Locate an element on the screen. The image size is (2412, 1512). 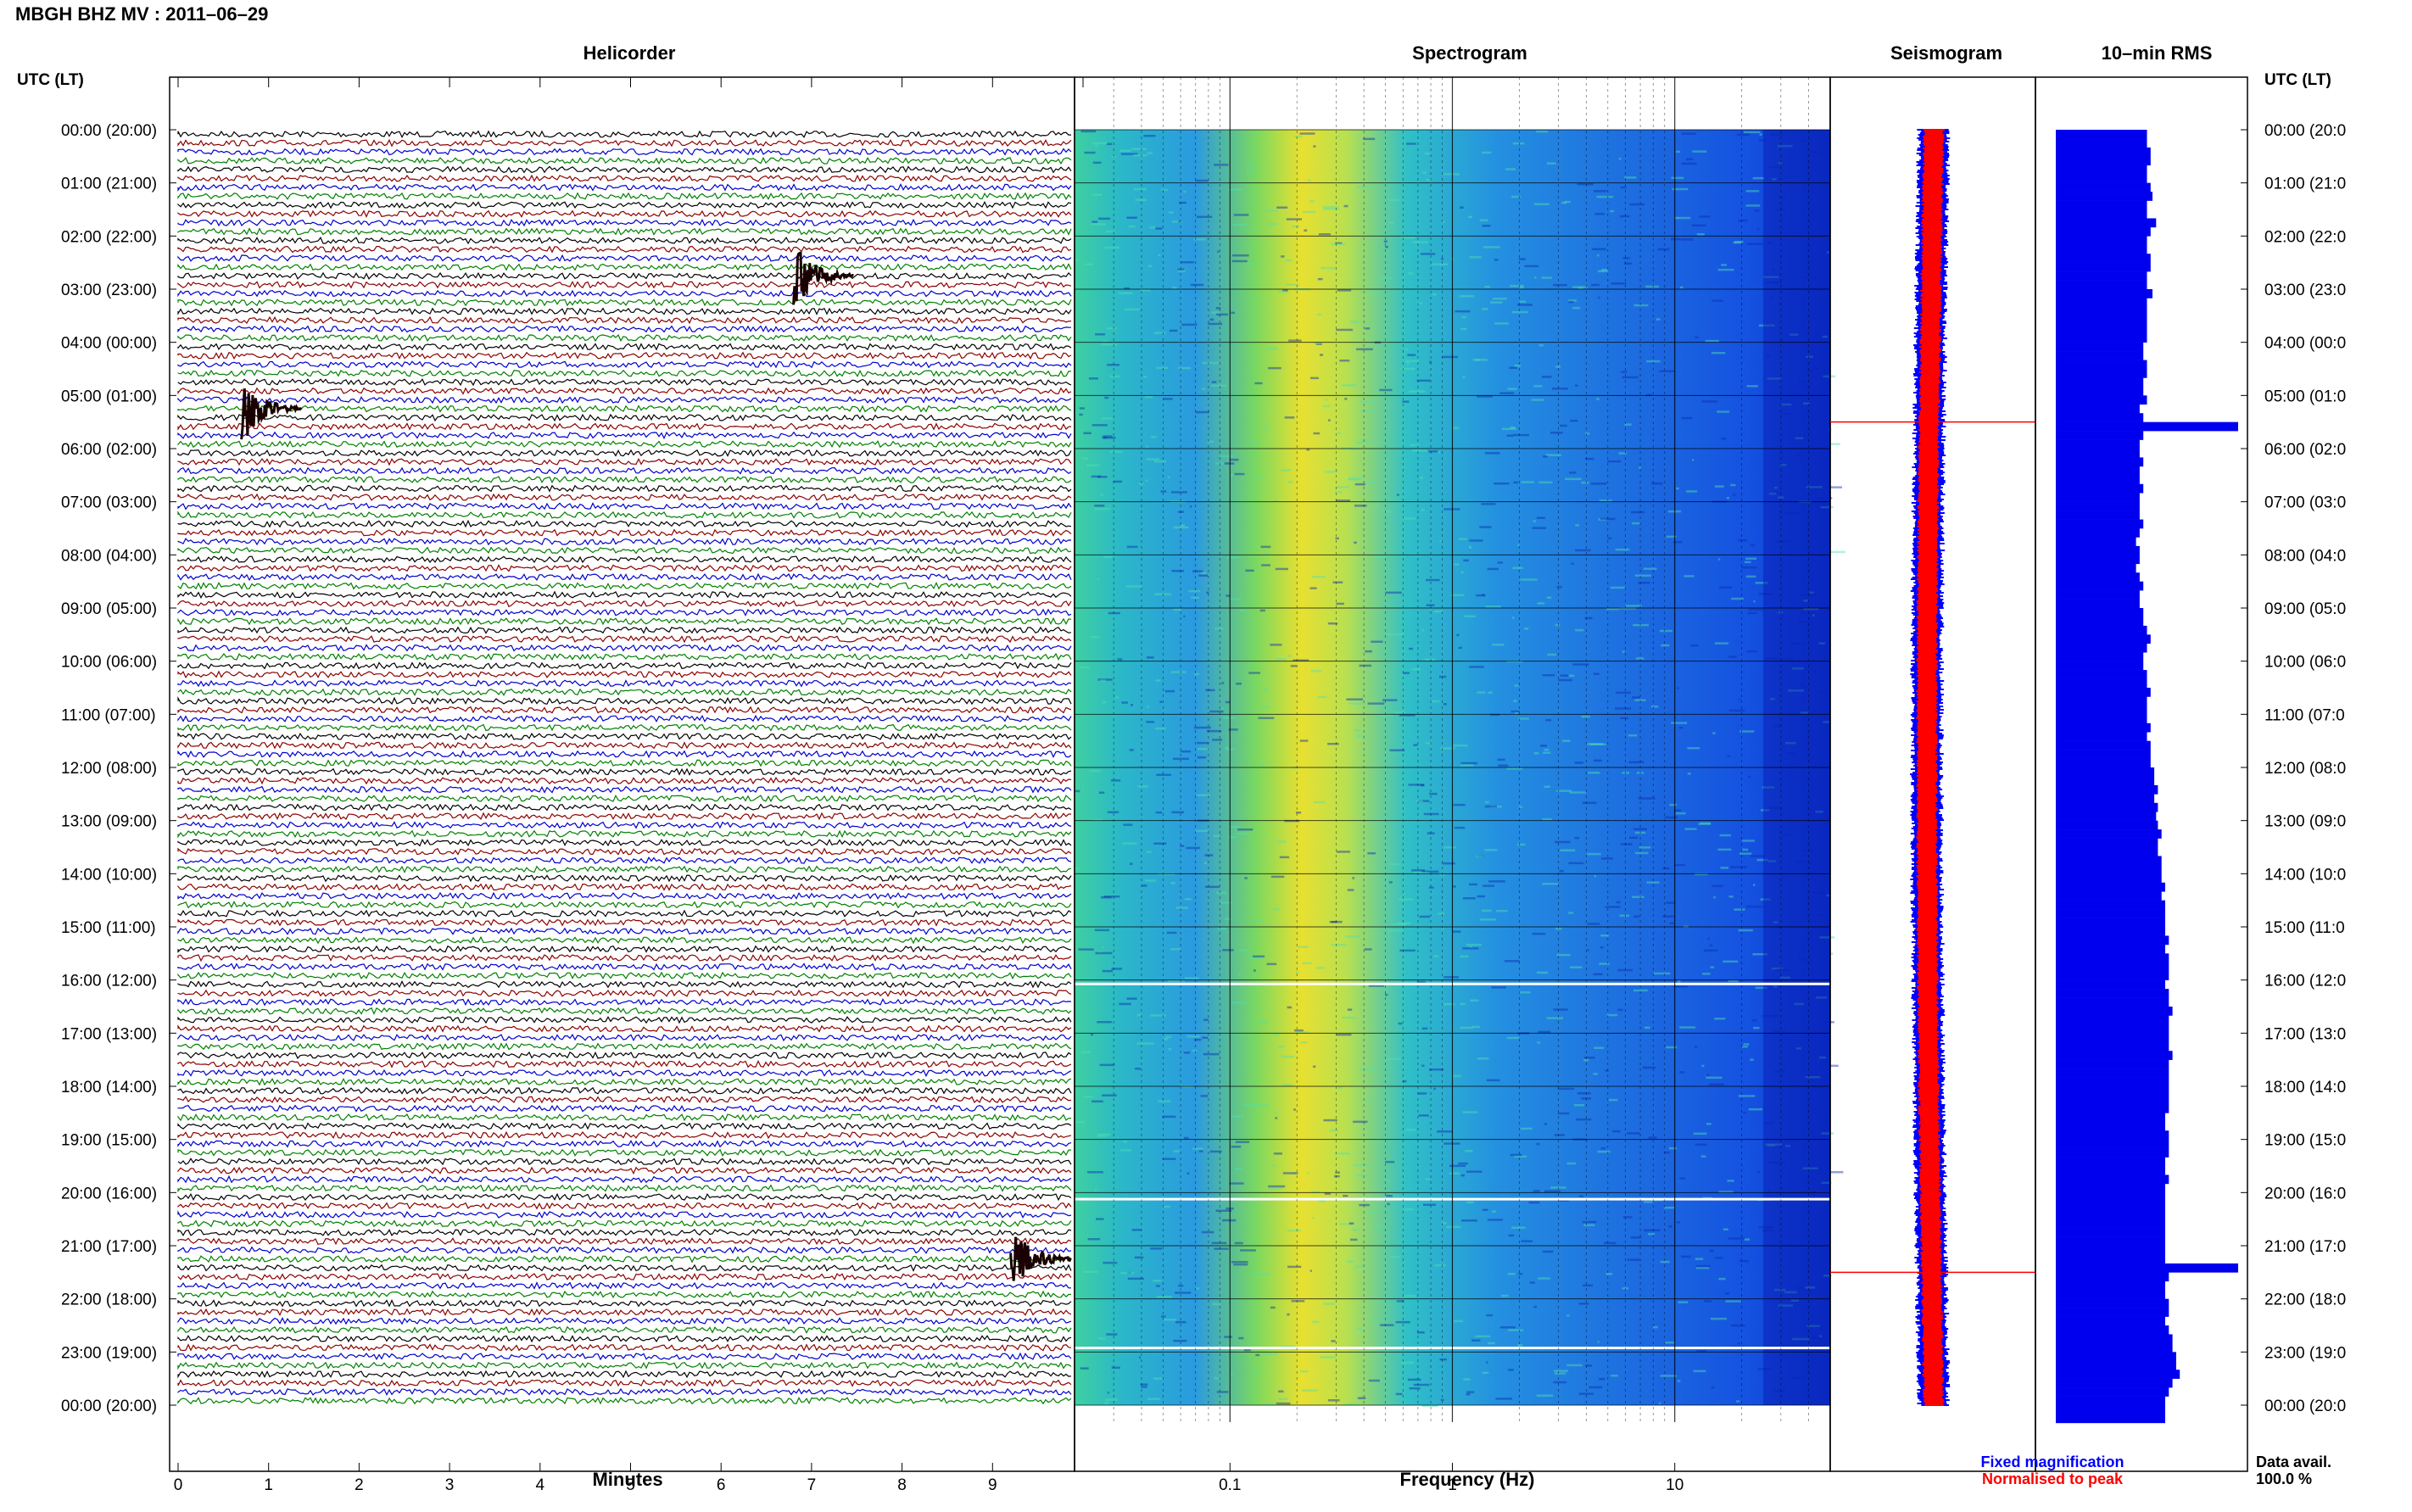
hour-label-right: 12:00 (08:0 is located at coordinates (2305, 769).